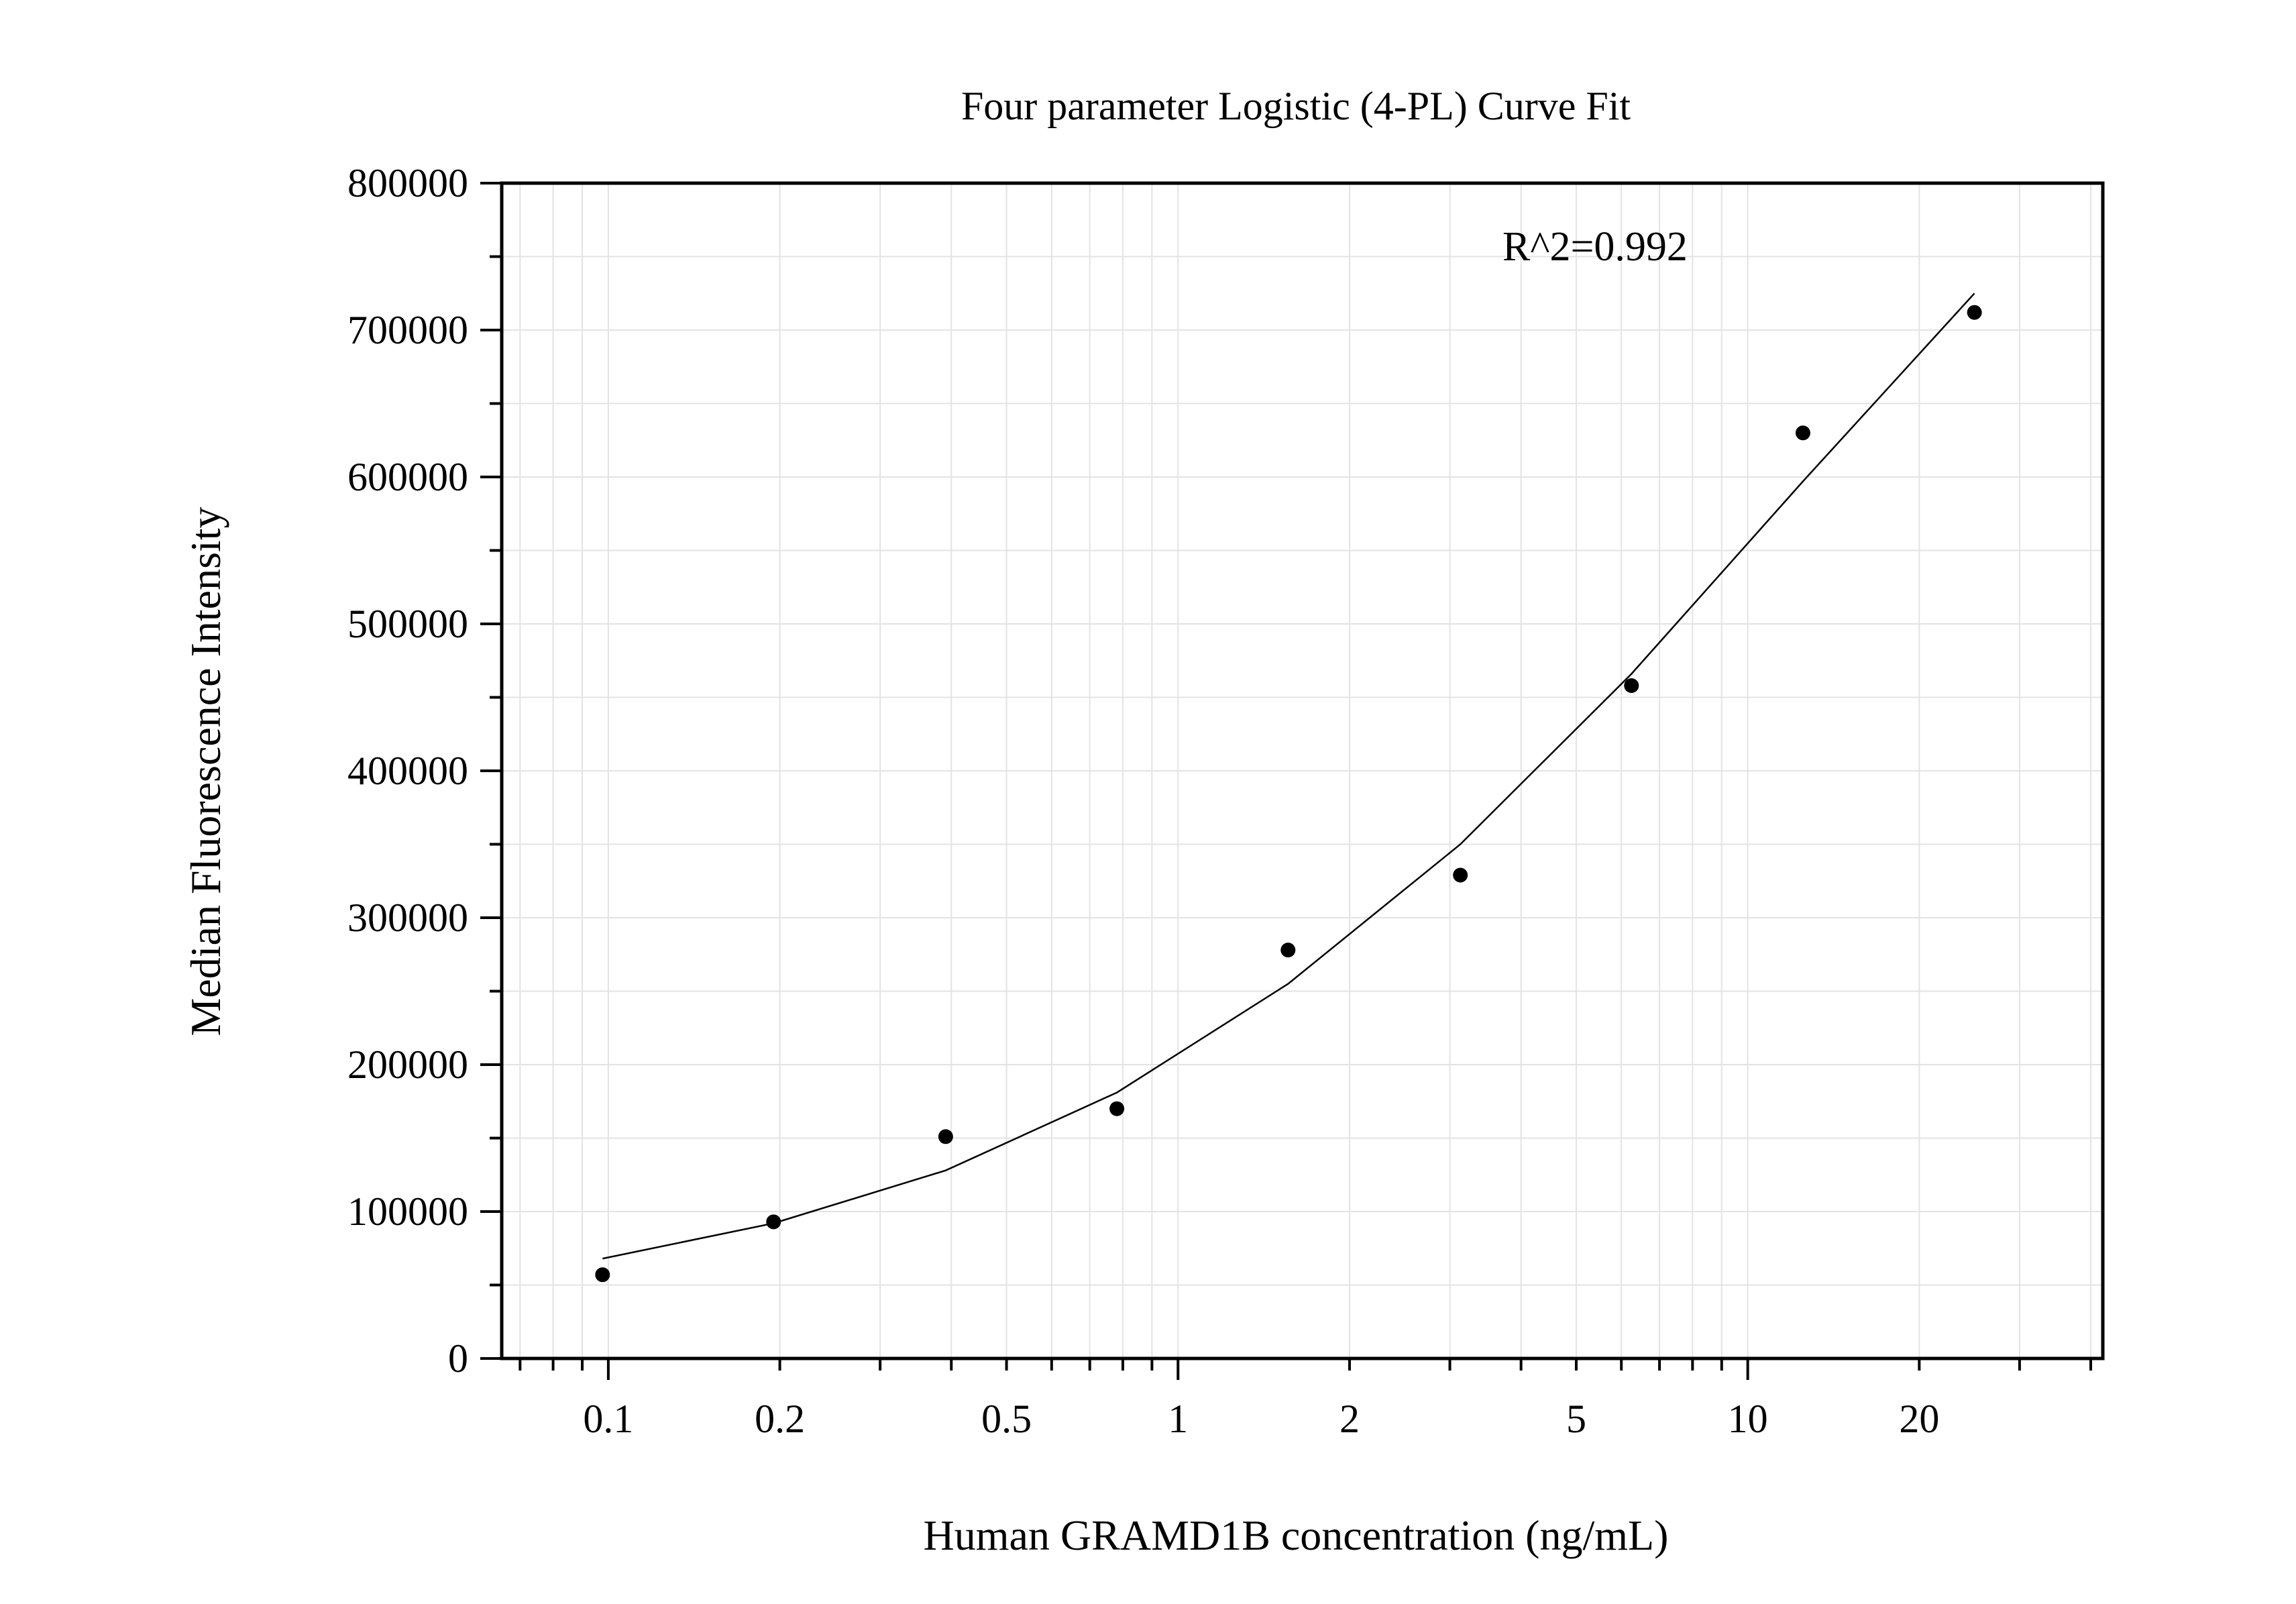 Image resolution: width=2296 pixels, height=1604 pixels. I want to click on x-tick-label: 1, so click(1178, 1419).